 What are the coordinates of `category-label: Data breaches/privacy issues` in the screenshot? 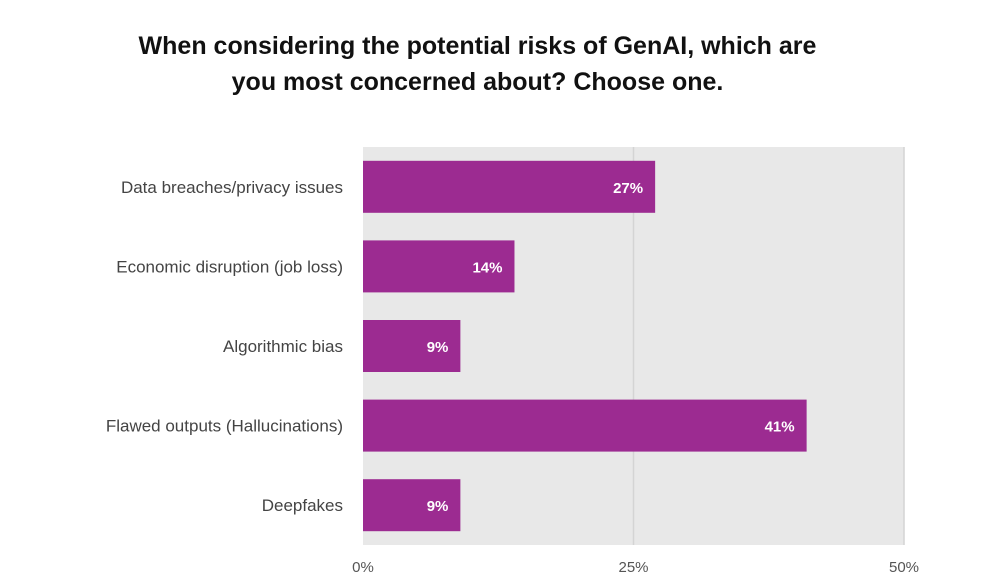 It's located at (232, 187).